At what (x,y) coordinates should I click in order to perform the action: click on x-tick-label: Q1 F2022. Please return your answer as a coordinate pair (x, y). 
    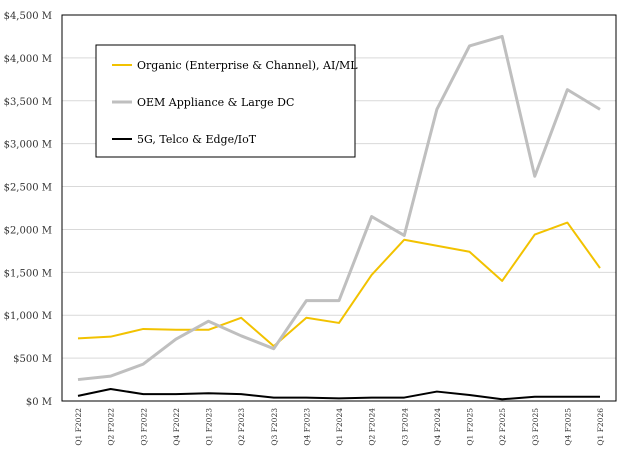
    Looking at the image, I should click on (78, 427).